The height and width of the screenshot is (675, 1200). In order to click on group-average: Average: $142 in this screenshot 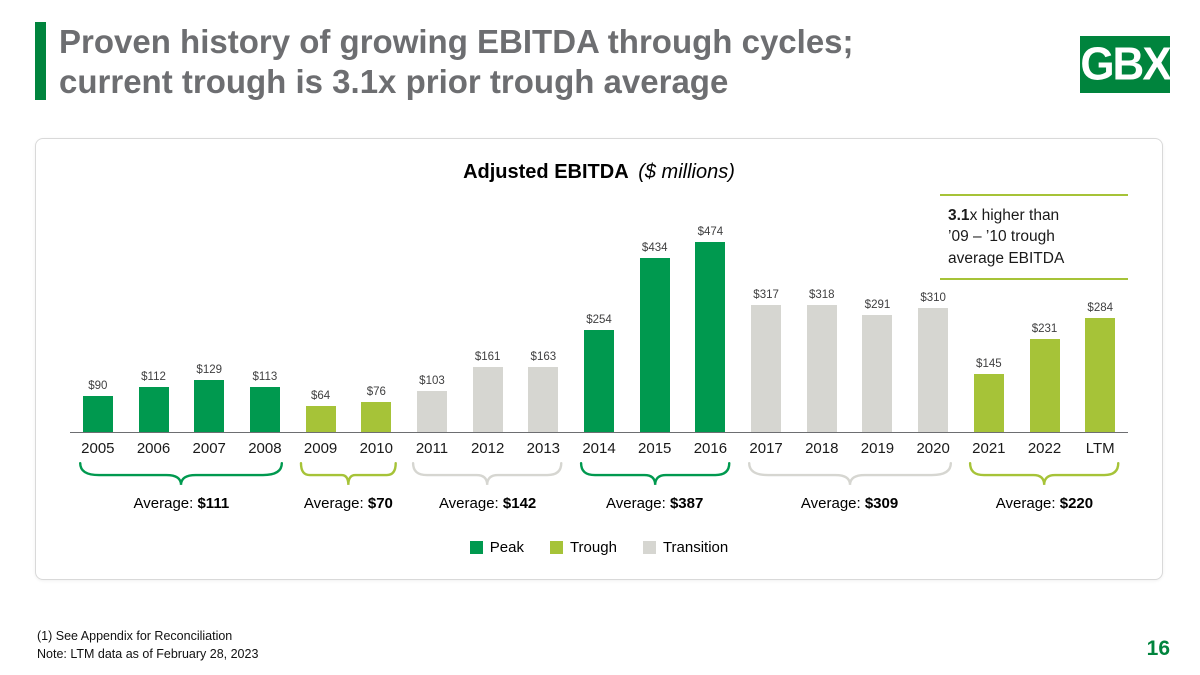, I will do `click(487, 503)`.